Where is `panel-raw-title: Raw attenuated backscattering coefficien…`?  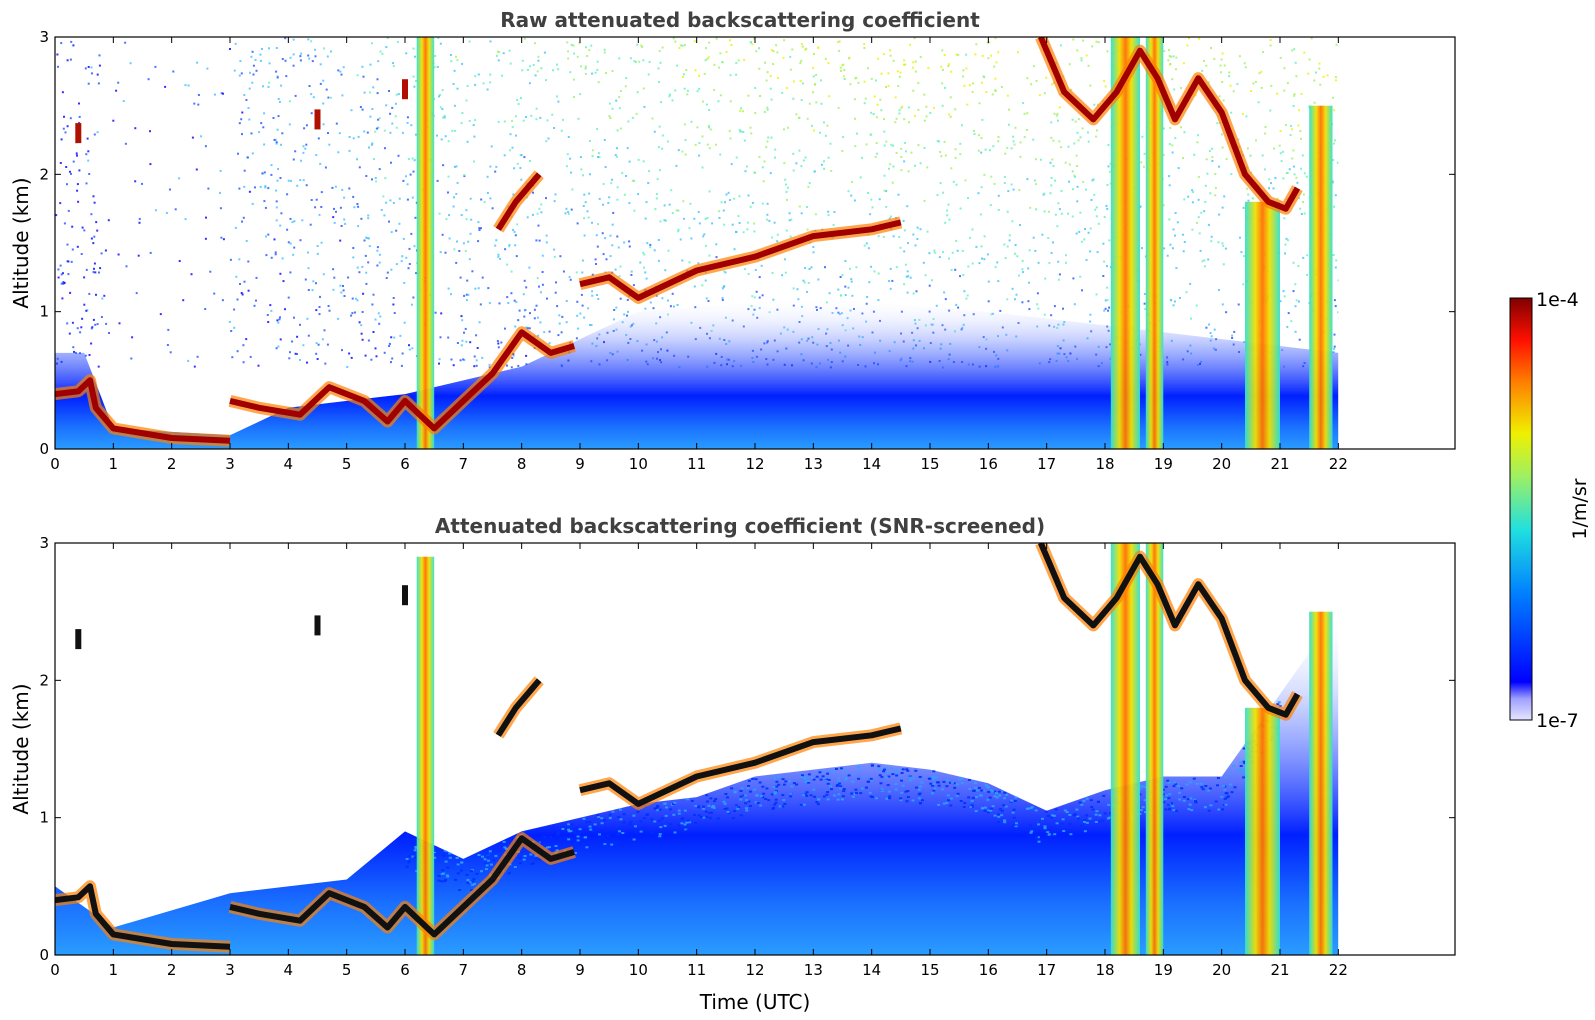 panel-raw-title: Raw attenuated backscattering coefficien… is located at coordinates (740, 20).